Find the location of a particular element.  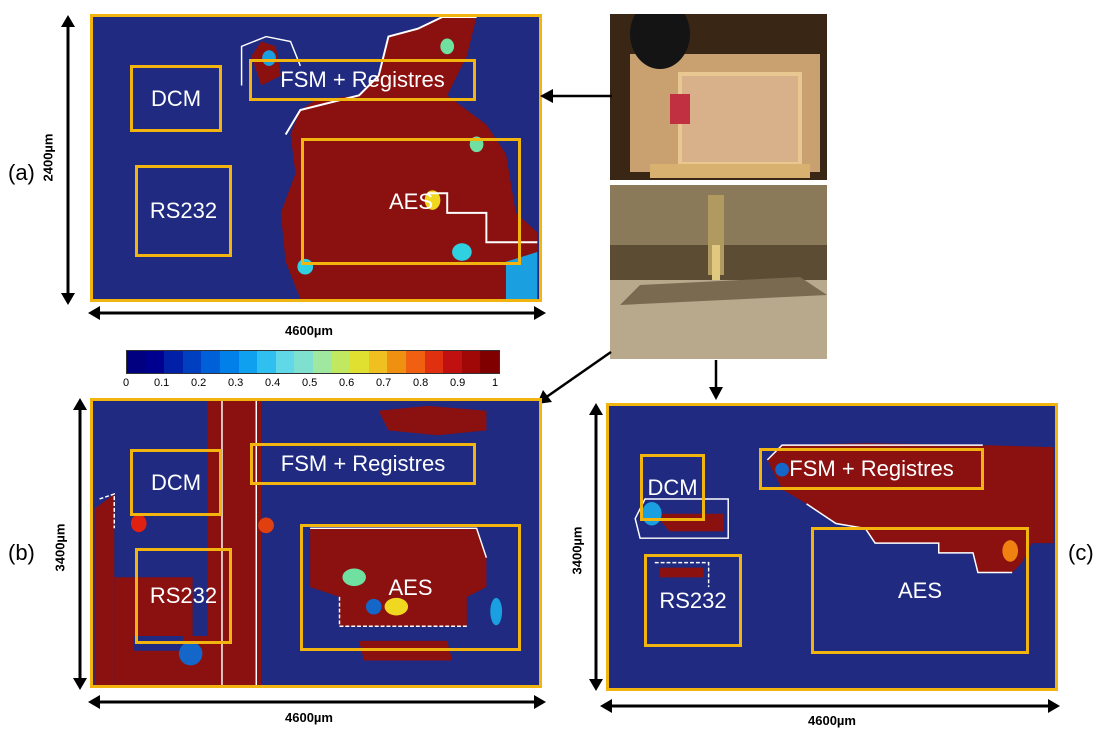

colorbar-tick: 0.6 is located at coordinates (347, 383).